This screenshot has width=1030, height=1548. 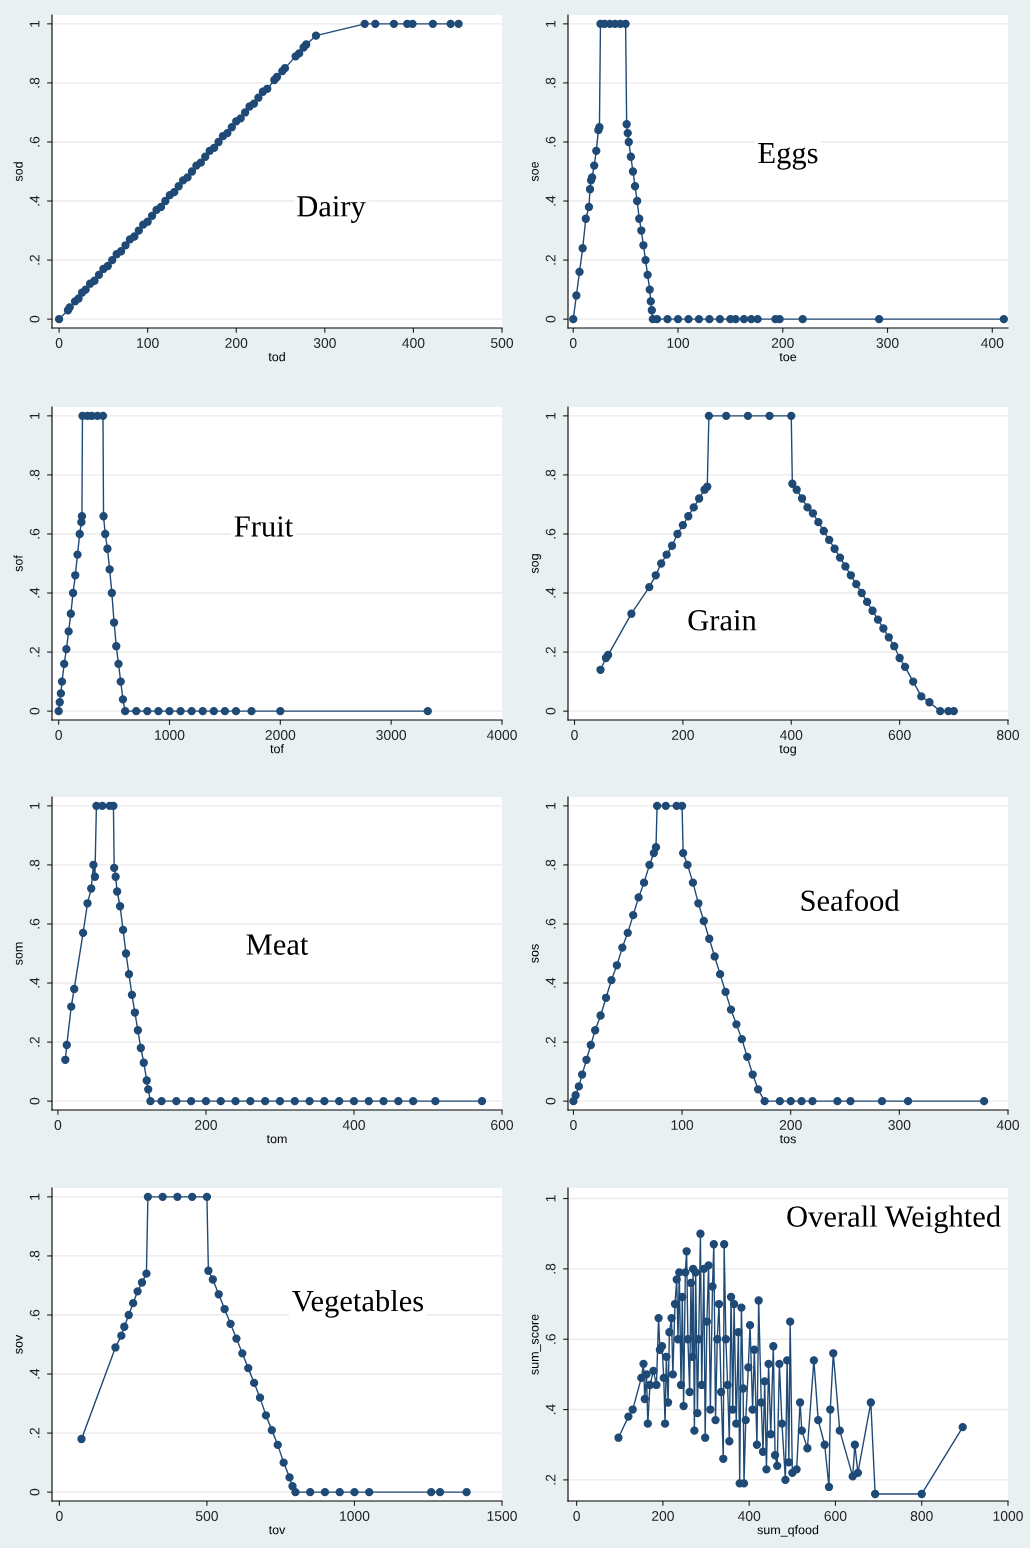 I want to click on x-axis-title: tod, so click(x=276, y=357).